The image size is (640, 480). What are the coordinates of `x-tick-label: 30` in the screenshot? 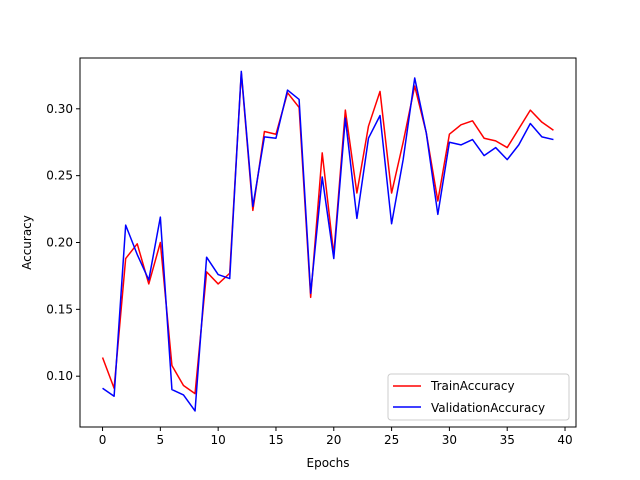 It's located at (449, 440).